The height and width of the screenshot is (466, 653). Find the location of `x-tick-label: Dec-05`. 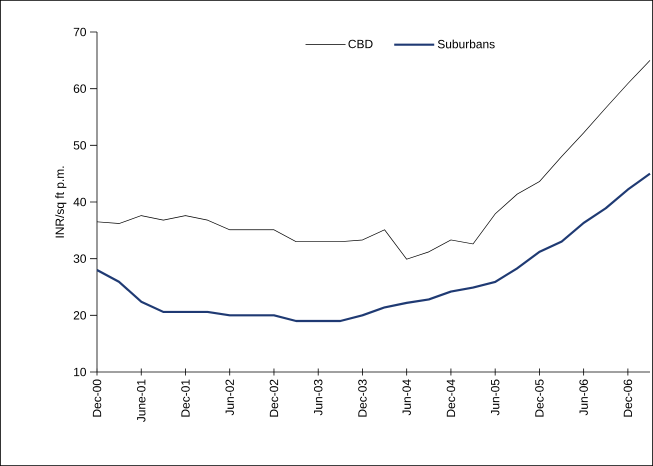

x-tick-label: Dec-05 is located at coordinates (539, 398).